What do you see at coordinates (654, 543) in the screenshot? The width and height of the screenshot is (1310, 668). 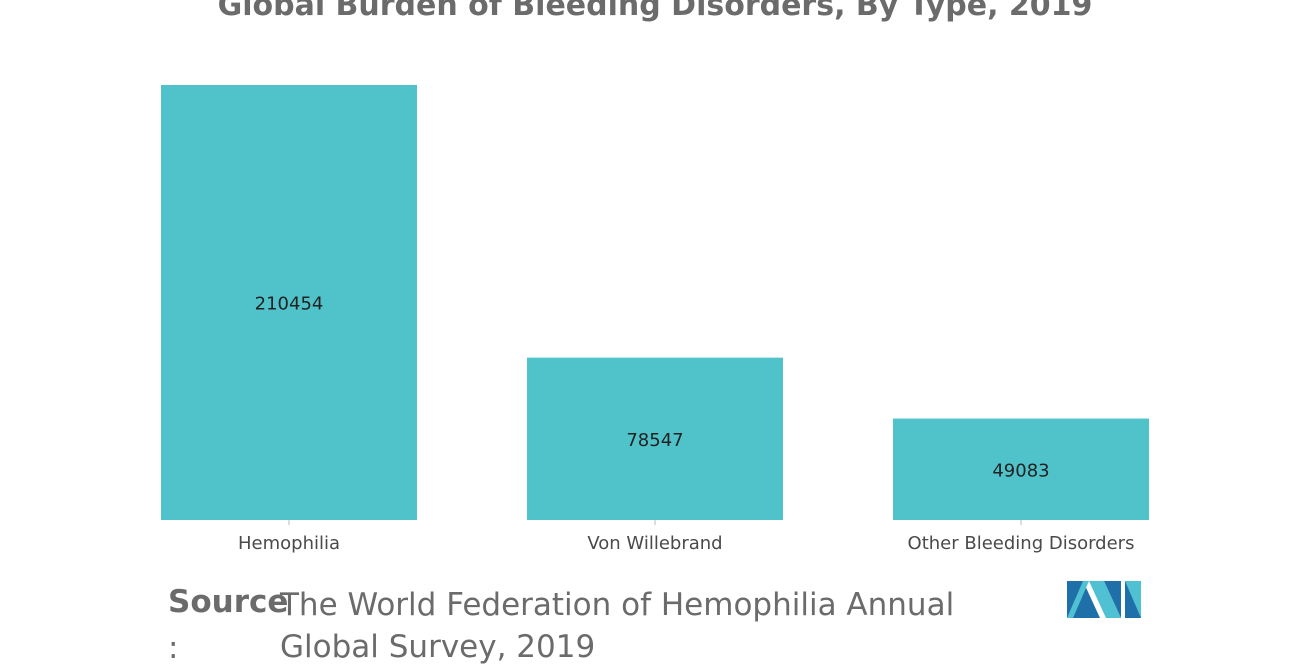 I see `x-tick-label: Von Willebrand` at bounding box center [654, 543].